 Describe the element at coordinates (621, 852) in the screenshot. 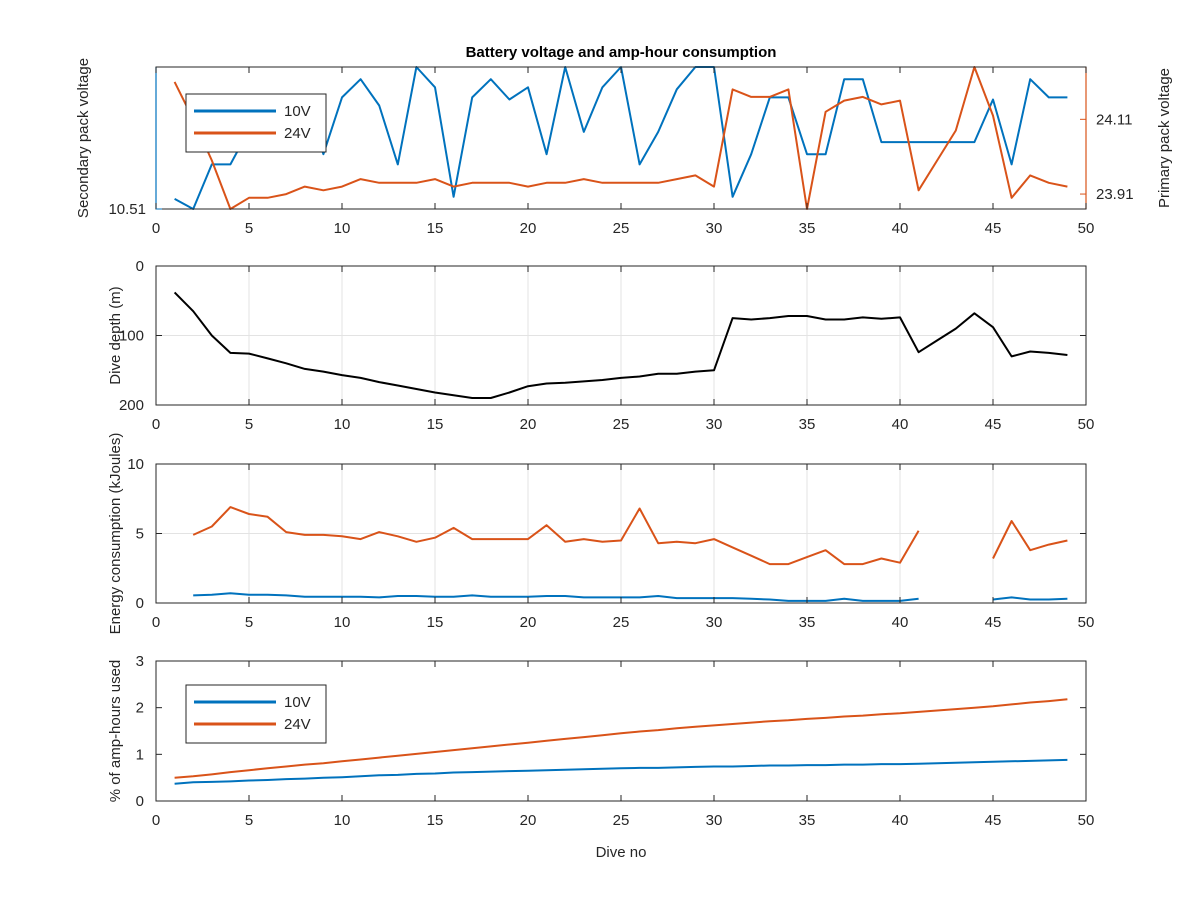

I see `x-axis-label: Dive no` at that location.